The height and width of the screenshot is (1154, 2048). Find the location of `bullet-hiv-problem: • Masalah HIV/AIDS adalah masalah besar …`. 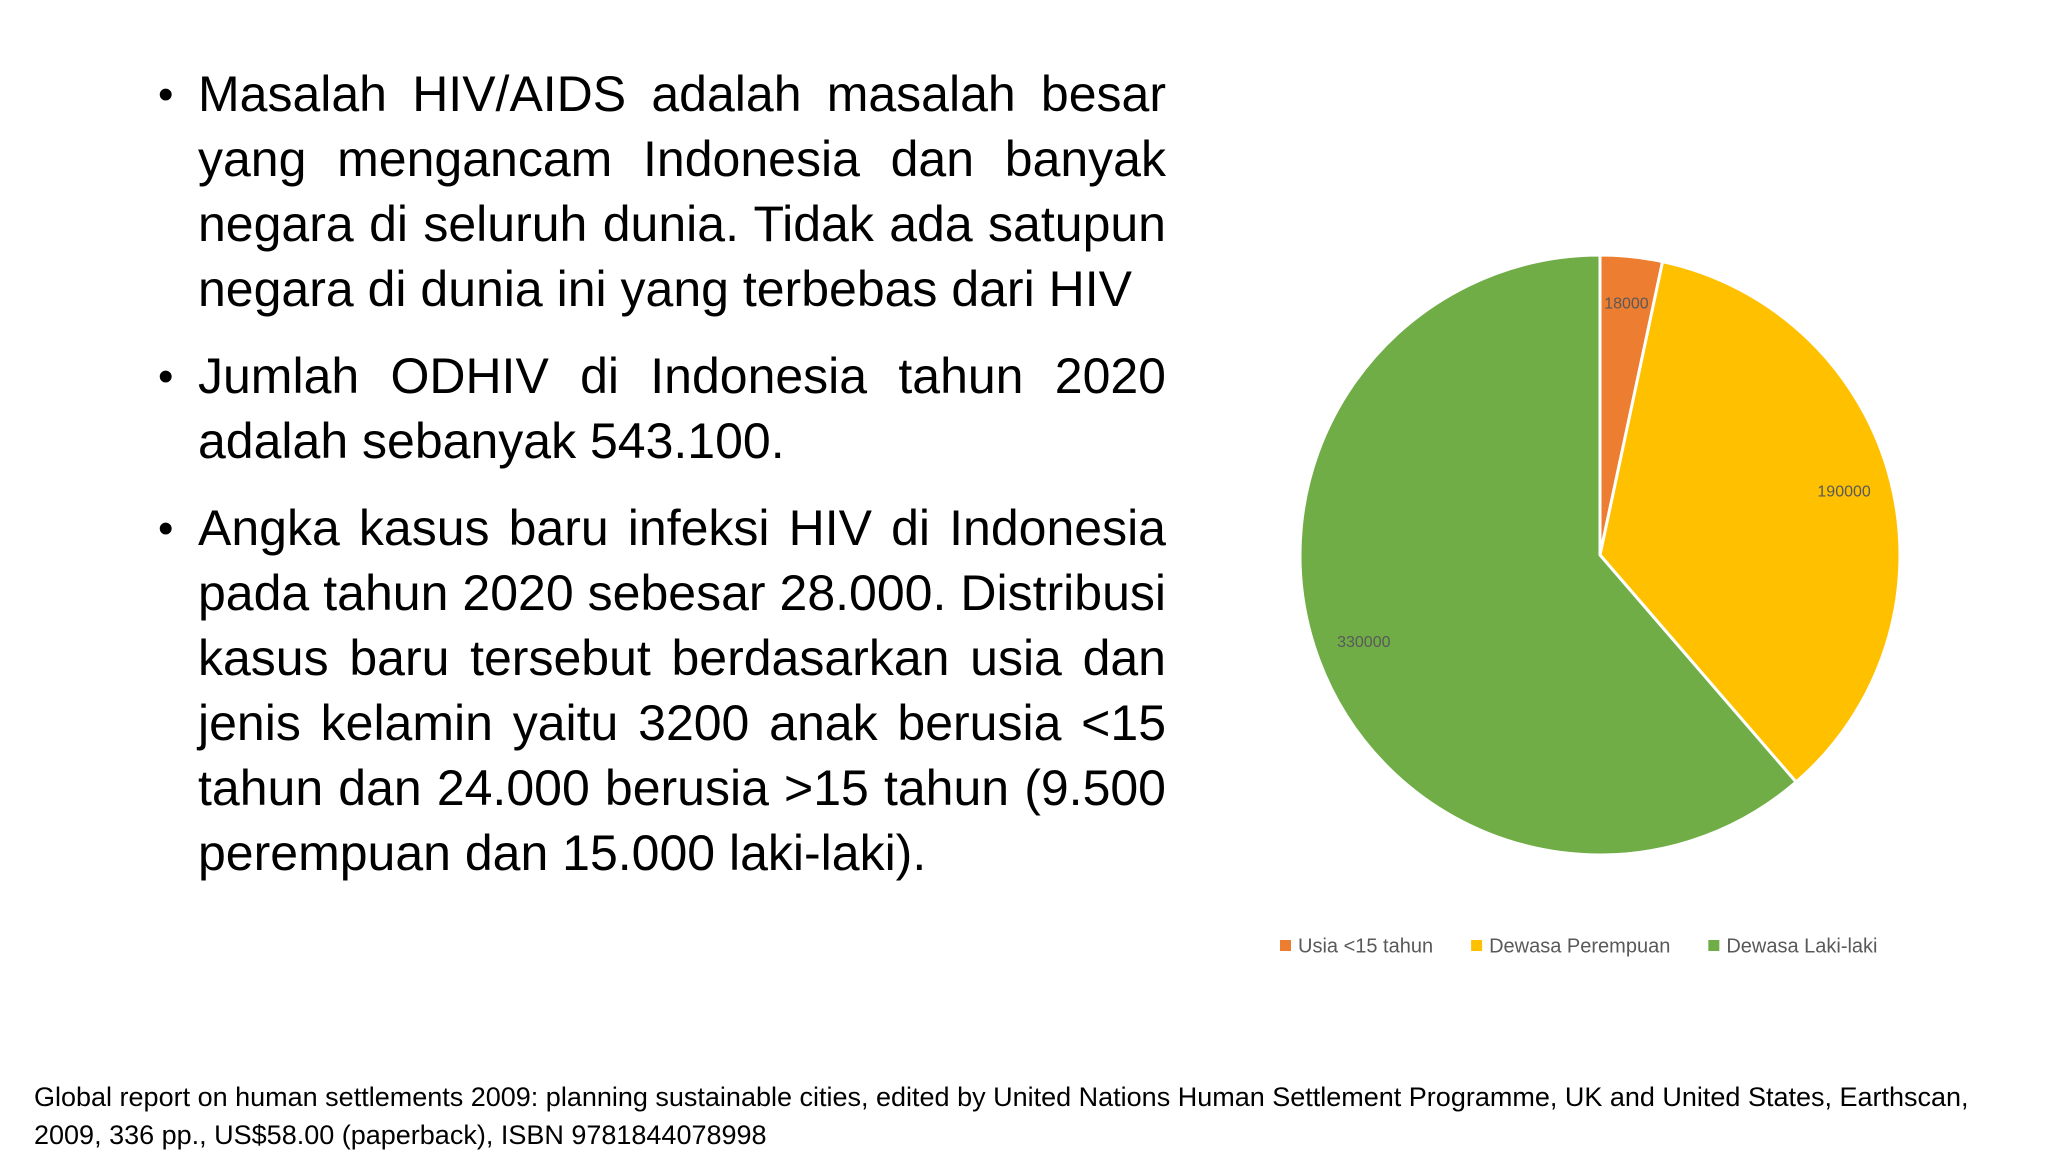

bullet-hiv-problem: • Masalah HIV/AIDS adalah masalah besar … is located at coordinates (658, 192).